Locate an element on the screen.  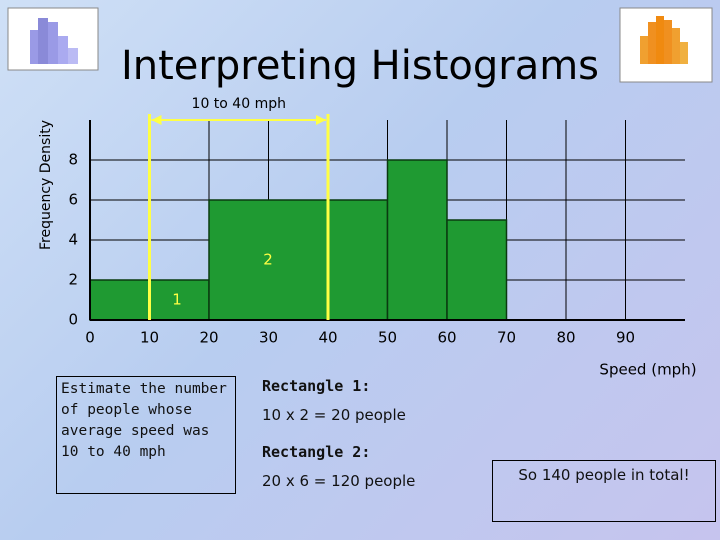
x-tick-label: 80 is located at coordinates (565, 338).